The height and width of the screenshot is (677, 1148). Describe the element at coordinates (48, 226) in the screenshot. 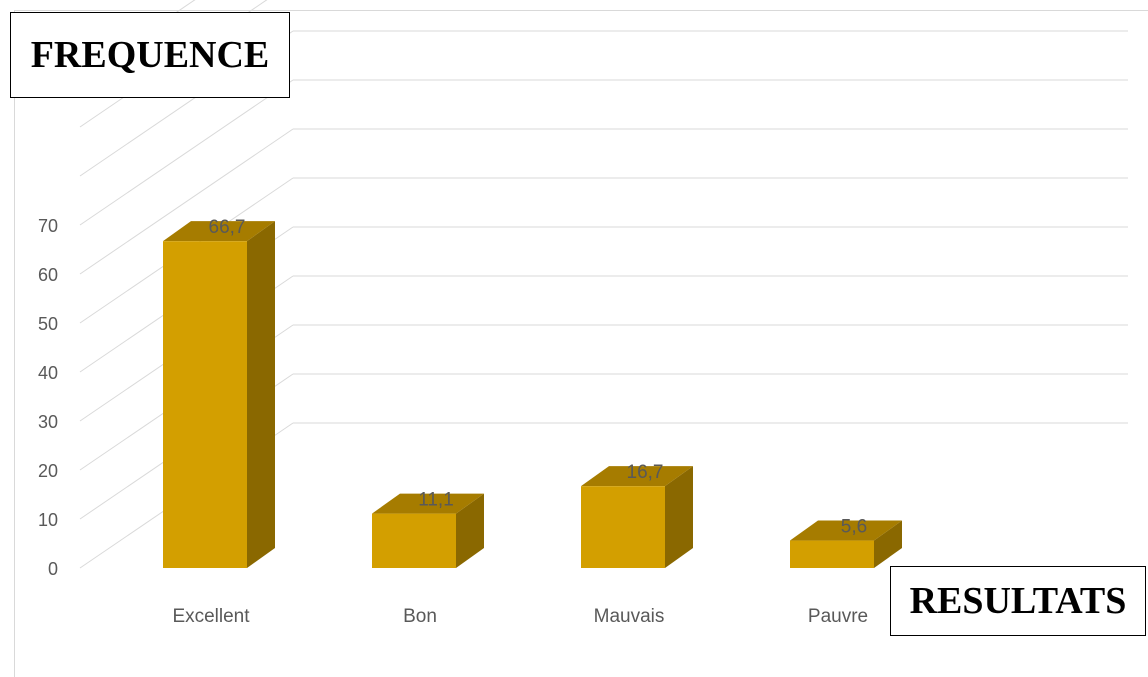

I see `y-tick-label: 70` at that location.